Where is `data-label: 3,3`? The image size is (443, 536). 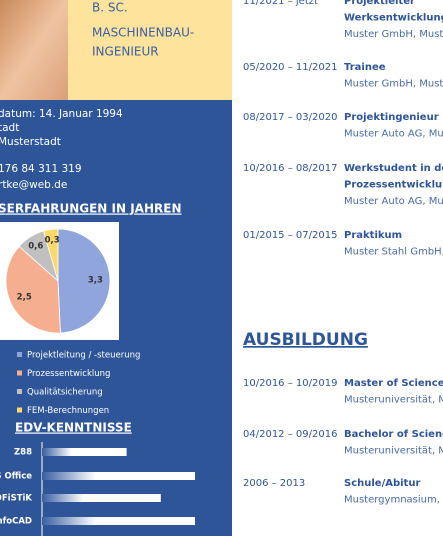
data-label: 3,3 is located at coordinates (95, 281).